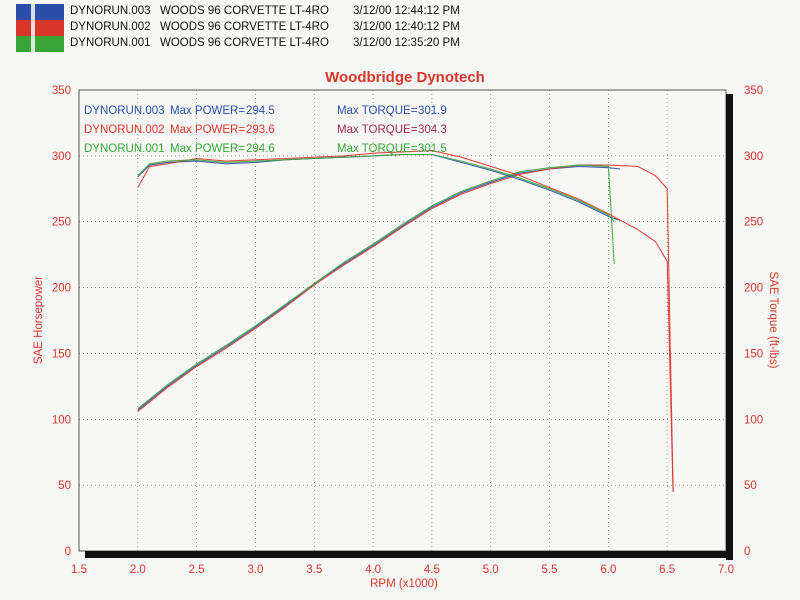  I want to click on run-id: DYNORUN.001, so click(110, 43).